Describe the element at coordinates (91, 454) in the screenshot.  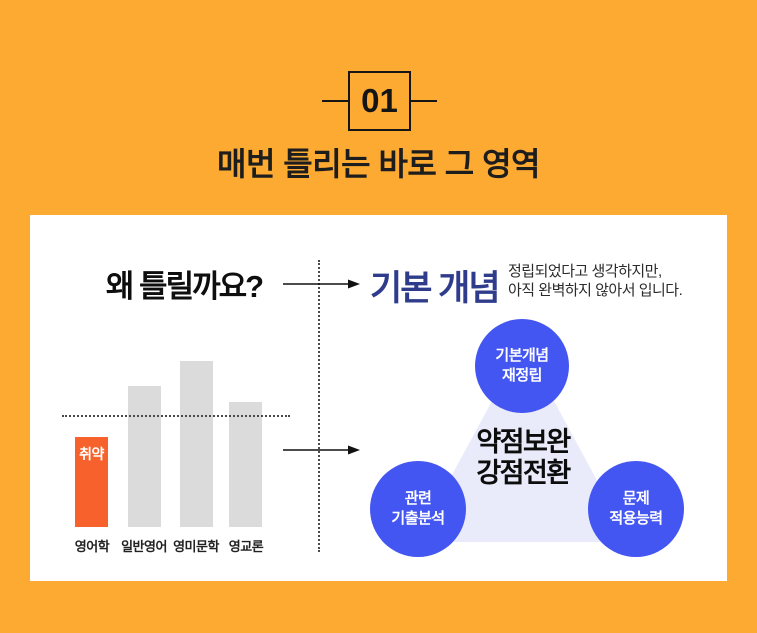
I see `weak-badge: 취약` at that location.